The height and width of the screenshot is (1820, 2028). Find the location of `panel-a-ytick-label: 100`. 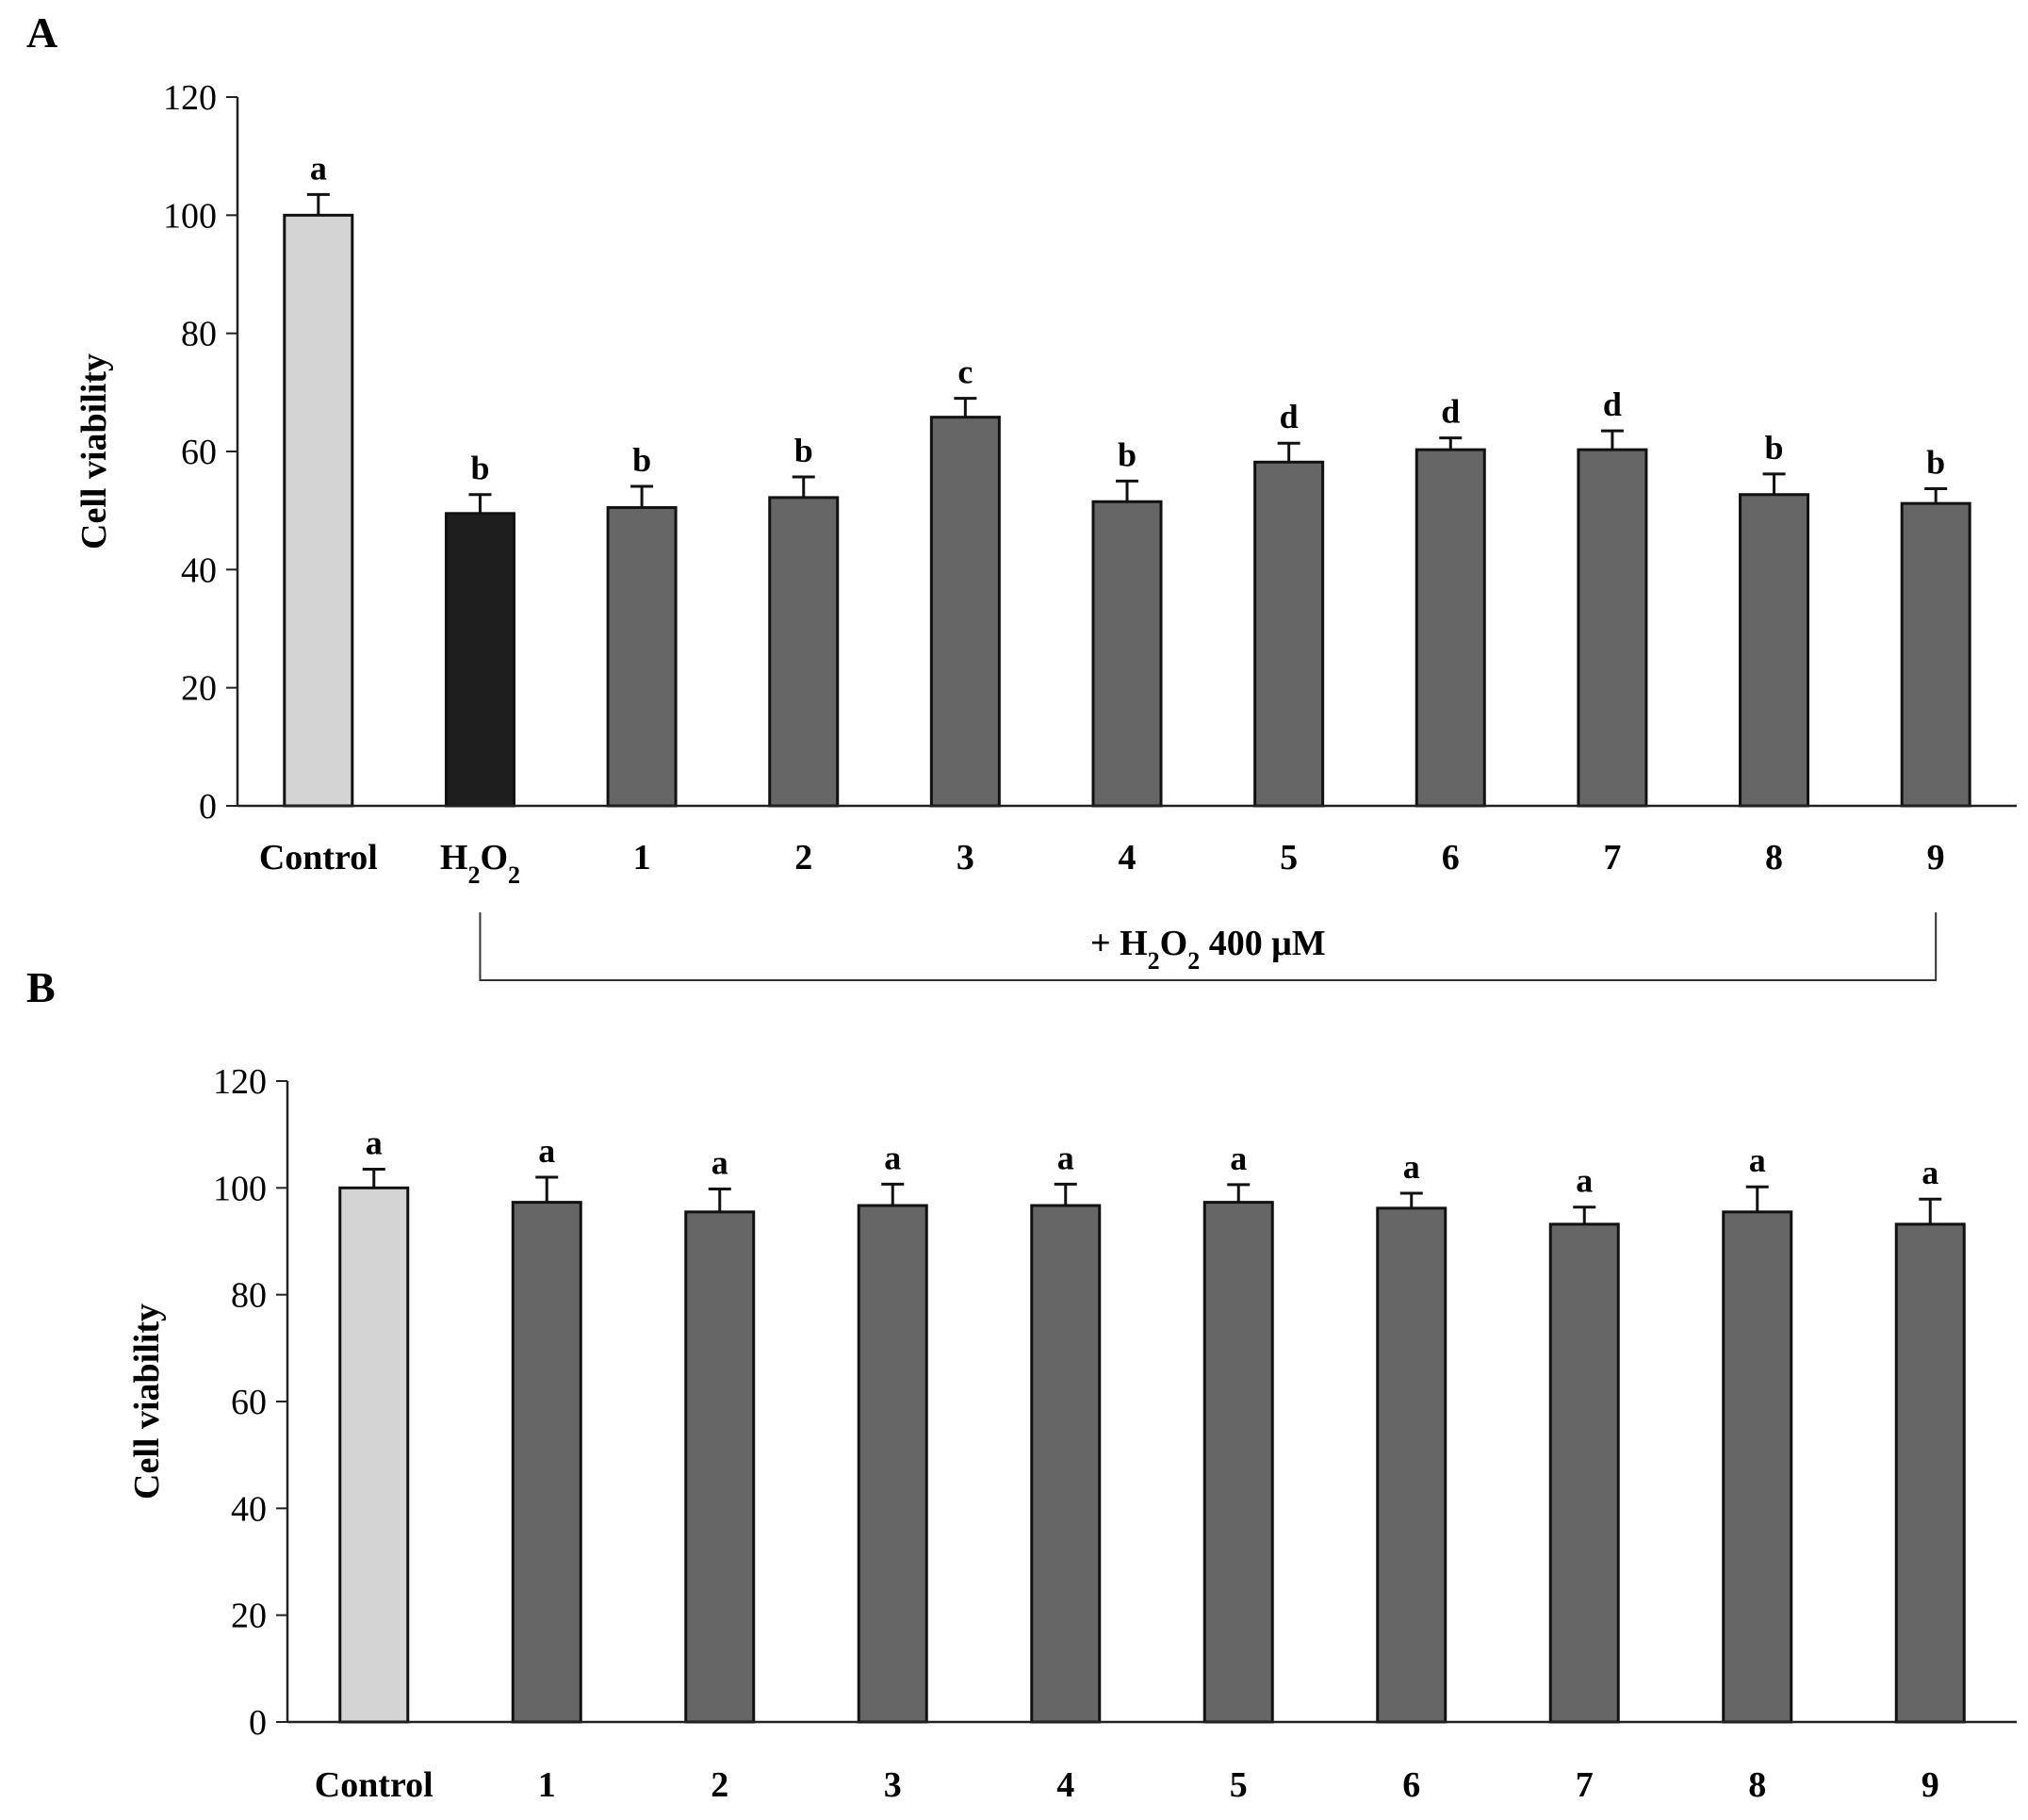

panel-a-ytick-label: 100 is located at coordinates (190, 216).